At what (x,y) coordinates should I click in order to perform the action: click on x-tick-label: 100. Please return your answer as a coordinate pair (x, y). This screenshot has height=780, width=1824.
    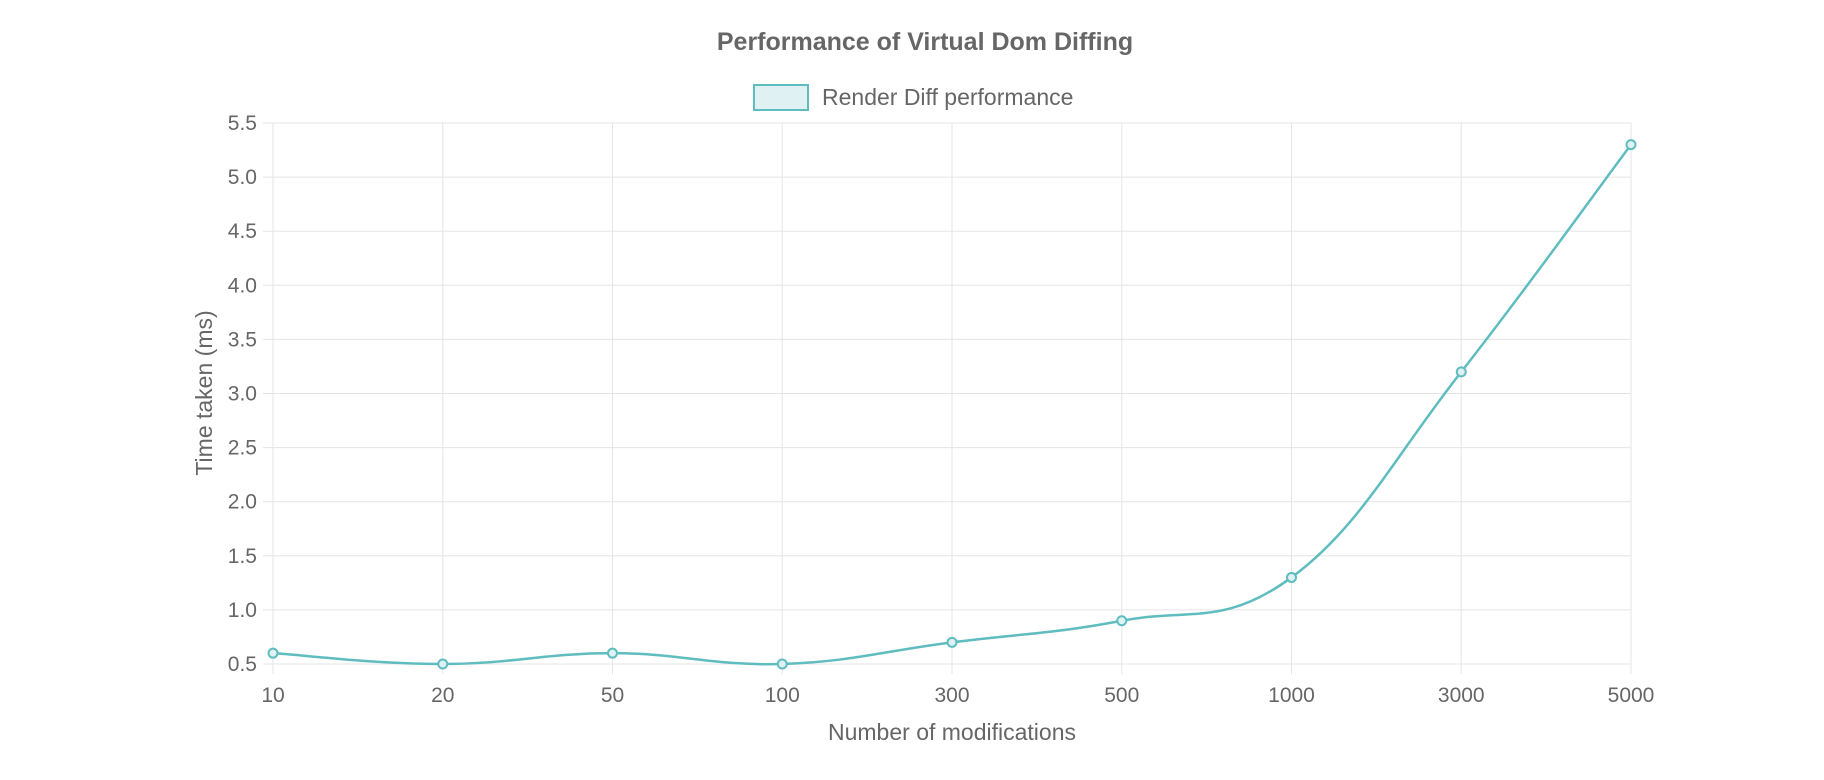
    Looking at the image, I should click on (782, 695).